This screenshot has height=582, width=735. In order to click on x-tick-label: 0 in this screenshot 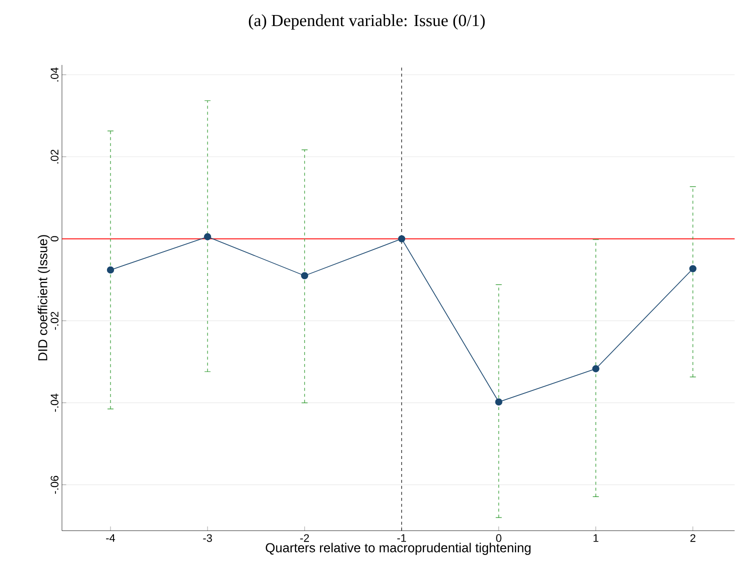, I will do `click(499, 538)`.